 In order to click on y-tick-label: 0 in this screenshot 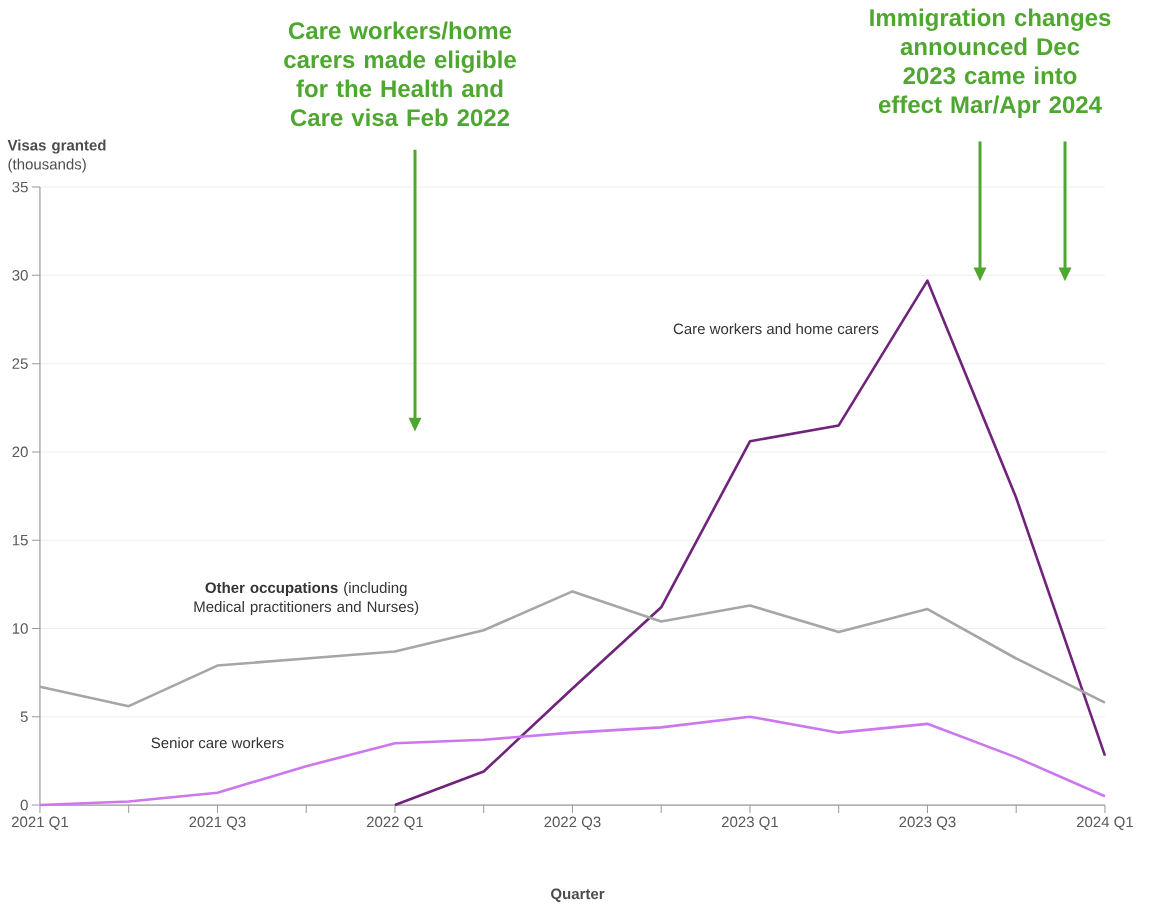, I will do `click(24, 805)`.